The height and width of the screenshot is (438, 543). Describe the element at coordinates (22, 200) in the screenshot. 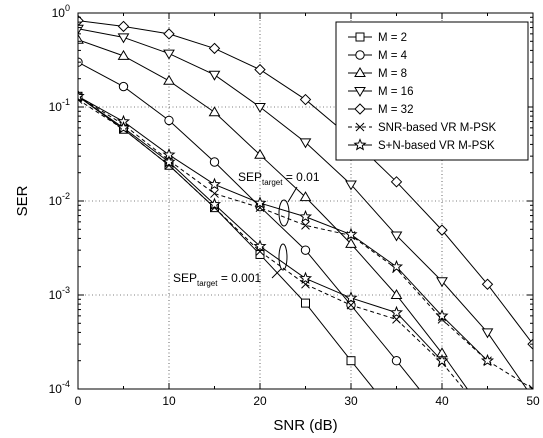

I see `y-axis-label: SER` at that location.